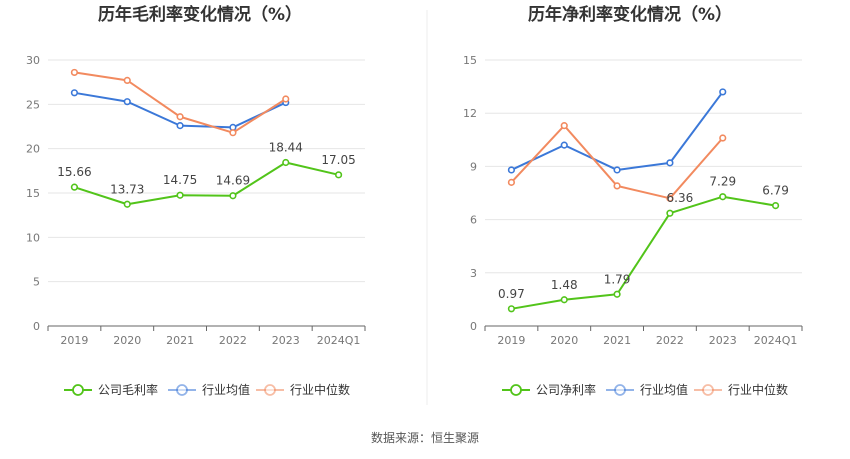 The image size is (850, 459). Describe the element at coordinates (775, 191) in the screenshot. I see `data-label: 6.79` at that location.